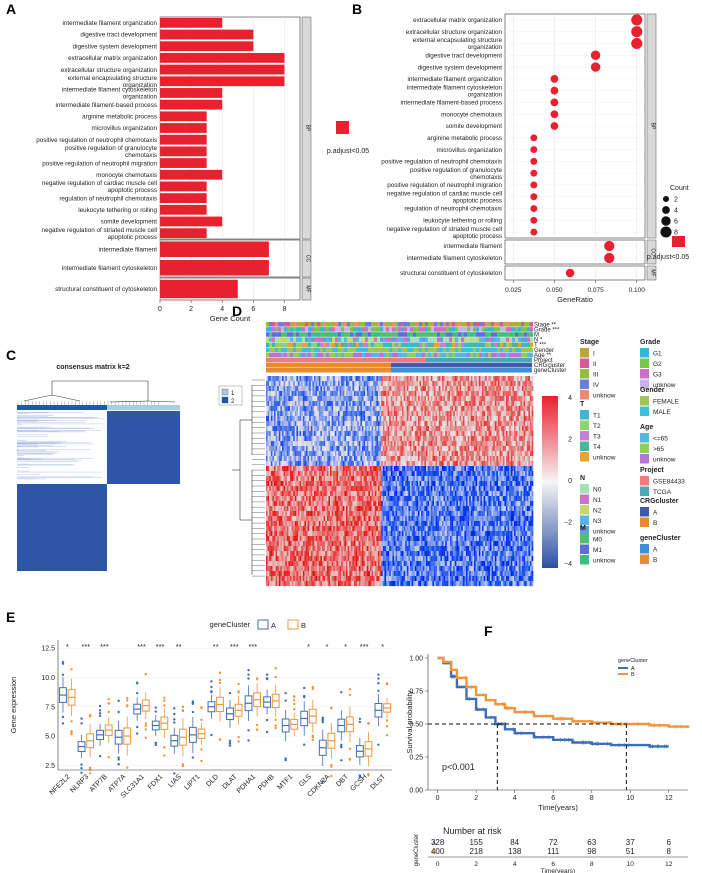 This screenshot has height=873, width=702. I want to click on dot, so click(534, 208).